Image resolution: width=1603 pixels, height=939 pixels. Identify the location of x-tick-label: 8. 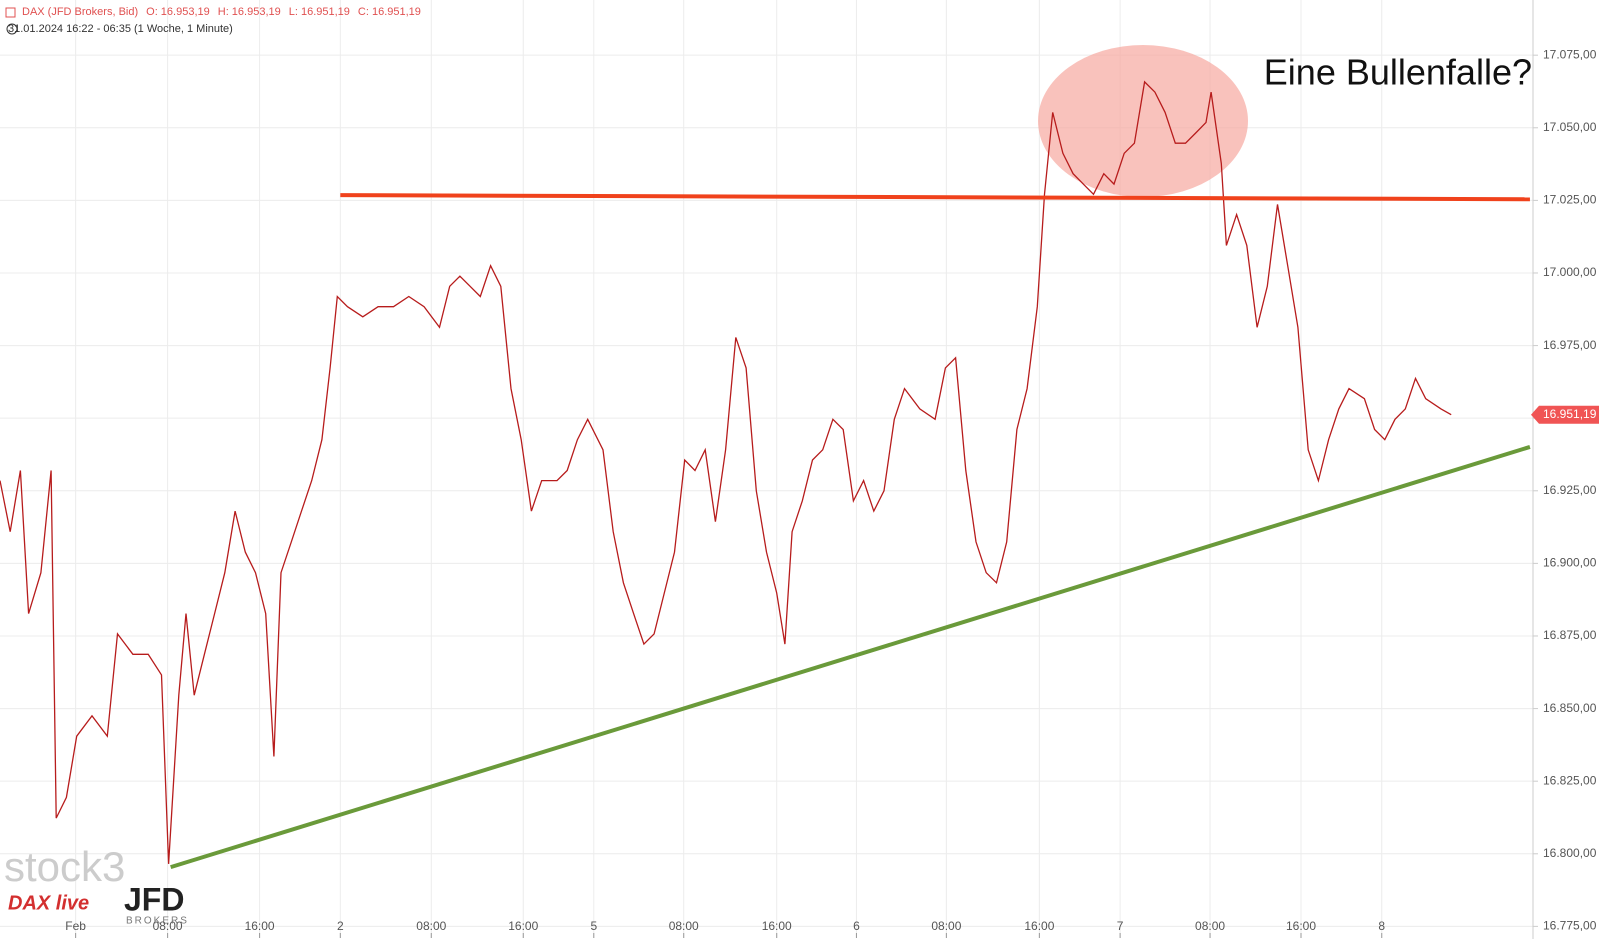
(1381, 926).